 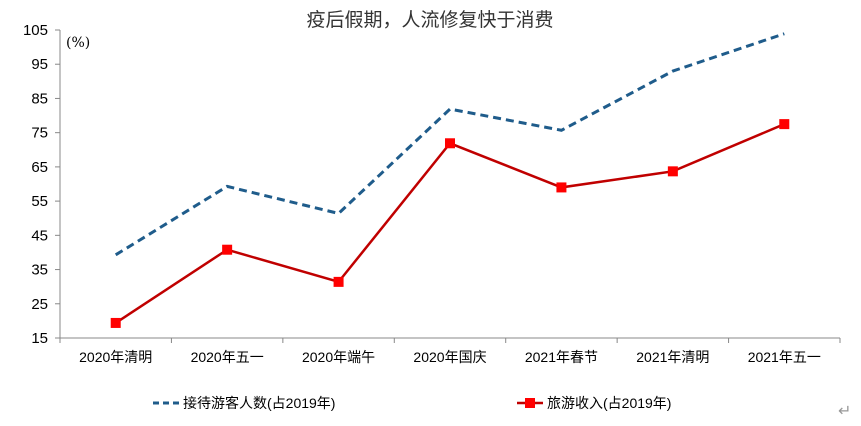 What do you see at coordinates (784, 357) in the screenshot?
I see `x-tick-label: 2021年五一` at bounding box center [784, 357].